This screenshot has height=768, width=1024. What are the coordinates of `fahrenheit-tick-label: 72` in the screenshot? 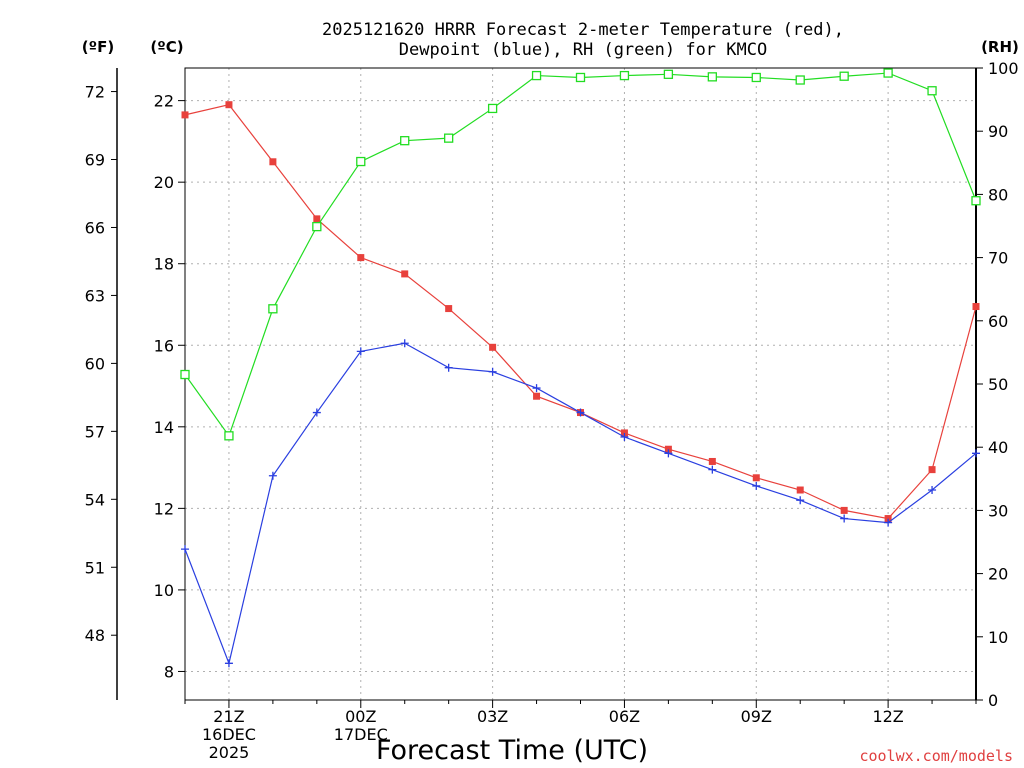 It's located at (95, 92).